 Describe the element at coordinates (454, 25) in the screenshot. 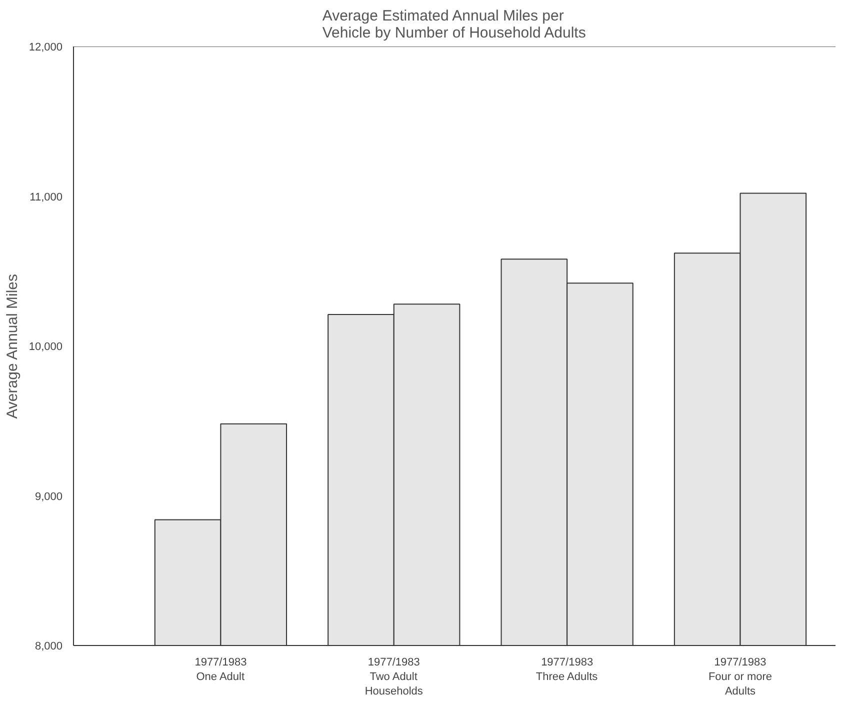

I see `chart-title: Average Estimated Annual Miles per Vehicle by Number of Household Adults` at that location.